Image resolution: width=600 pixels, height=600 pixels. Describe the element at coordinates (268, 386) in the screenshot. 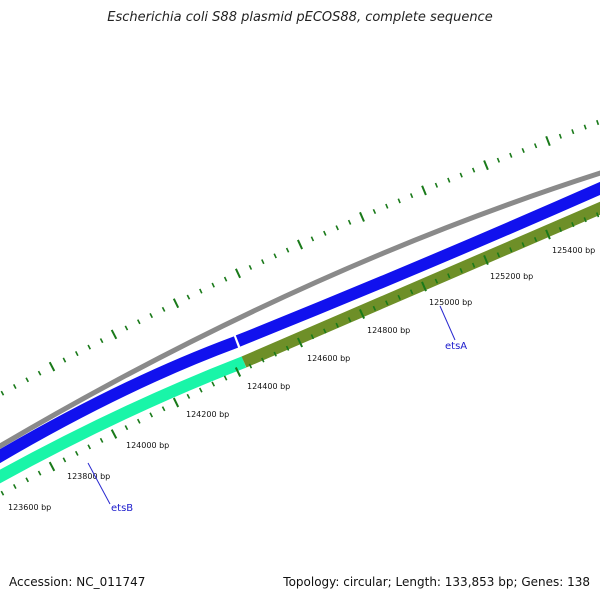

I see `tick-label-124400: 124400 bp` at that location.